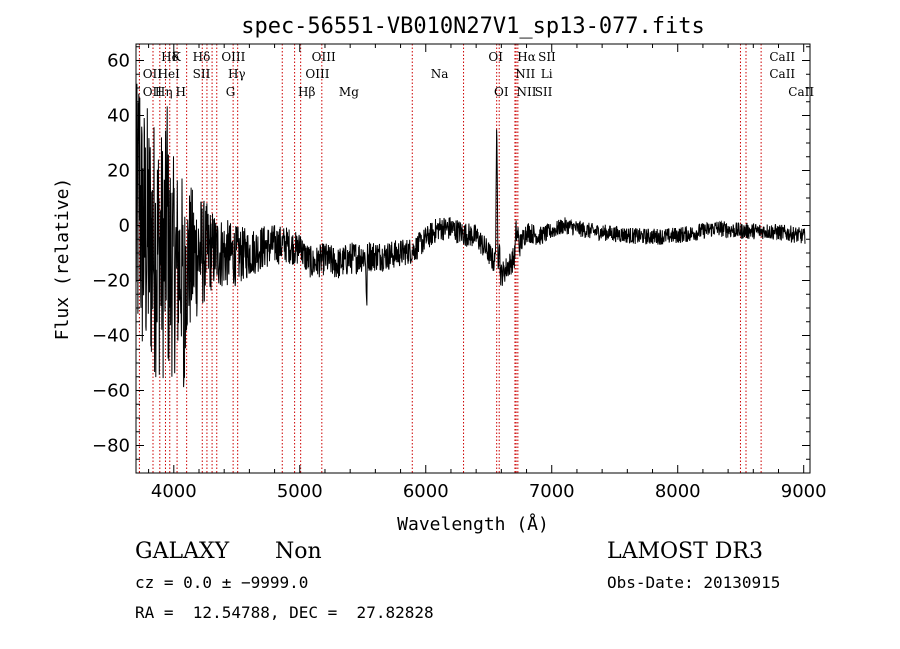 This screenshot has height=649, width=900. What do you see at coordinates (182, 551) in the screenshot?
I see `object-class: GALAXY` at bounding box center [182, 551].